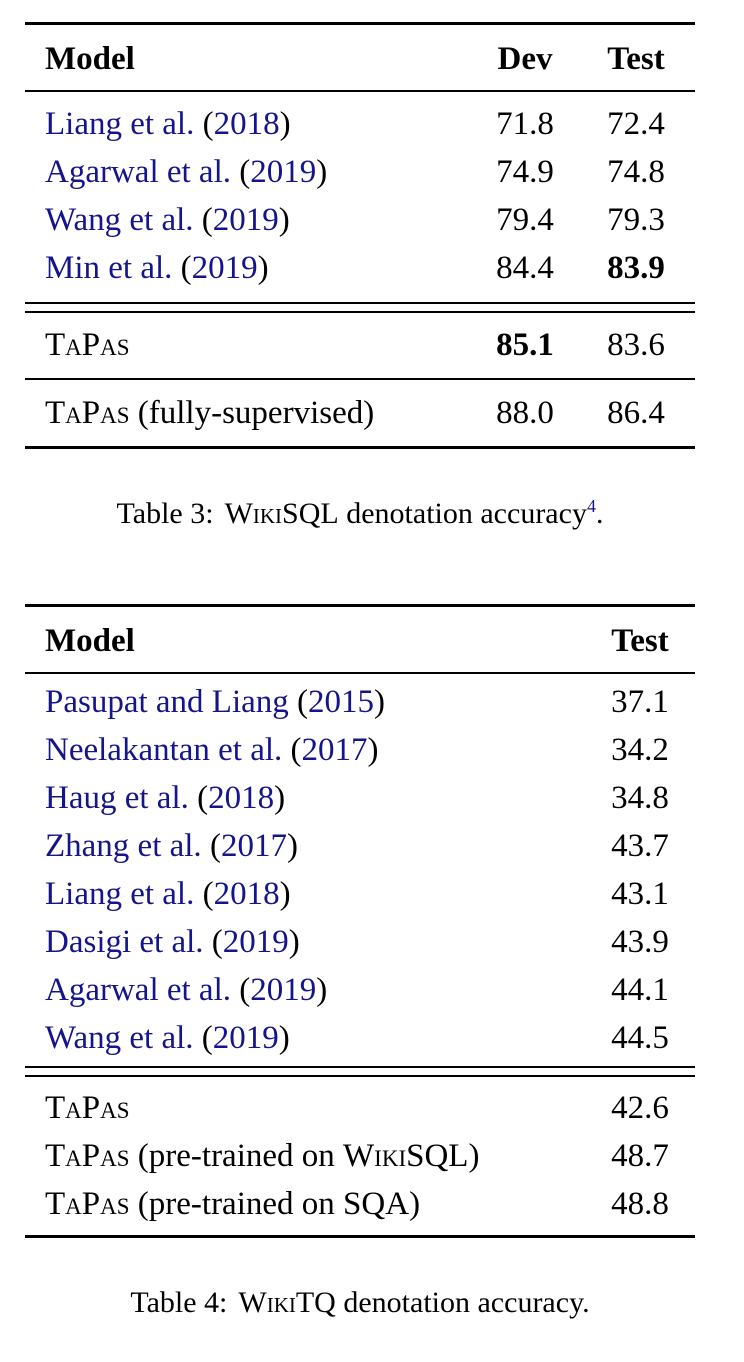  What do you see at coordinates (117, 798) in the screenshot?
I see `citation-link: Haug et al.` at bounding box center [117, 798].